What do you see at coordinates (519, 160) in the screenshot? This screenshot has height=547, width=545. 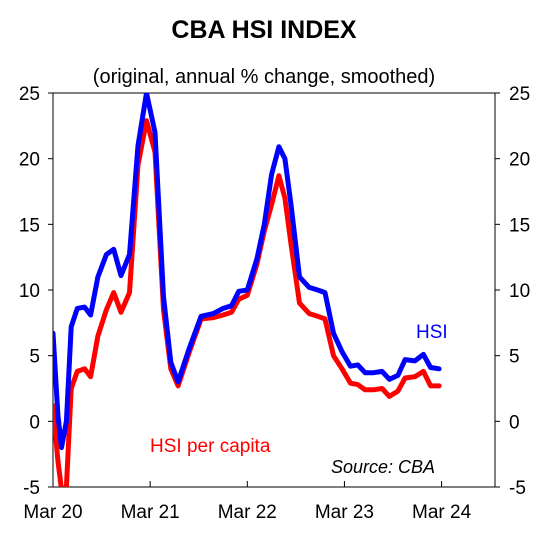 I see `y-tick-label-right: 20` at bounding box center [519, 160].